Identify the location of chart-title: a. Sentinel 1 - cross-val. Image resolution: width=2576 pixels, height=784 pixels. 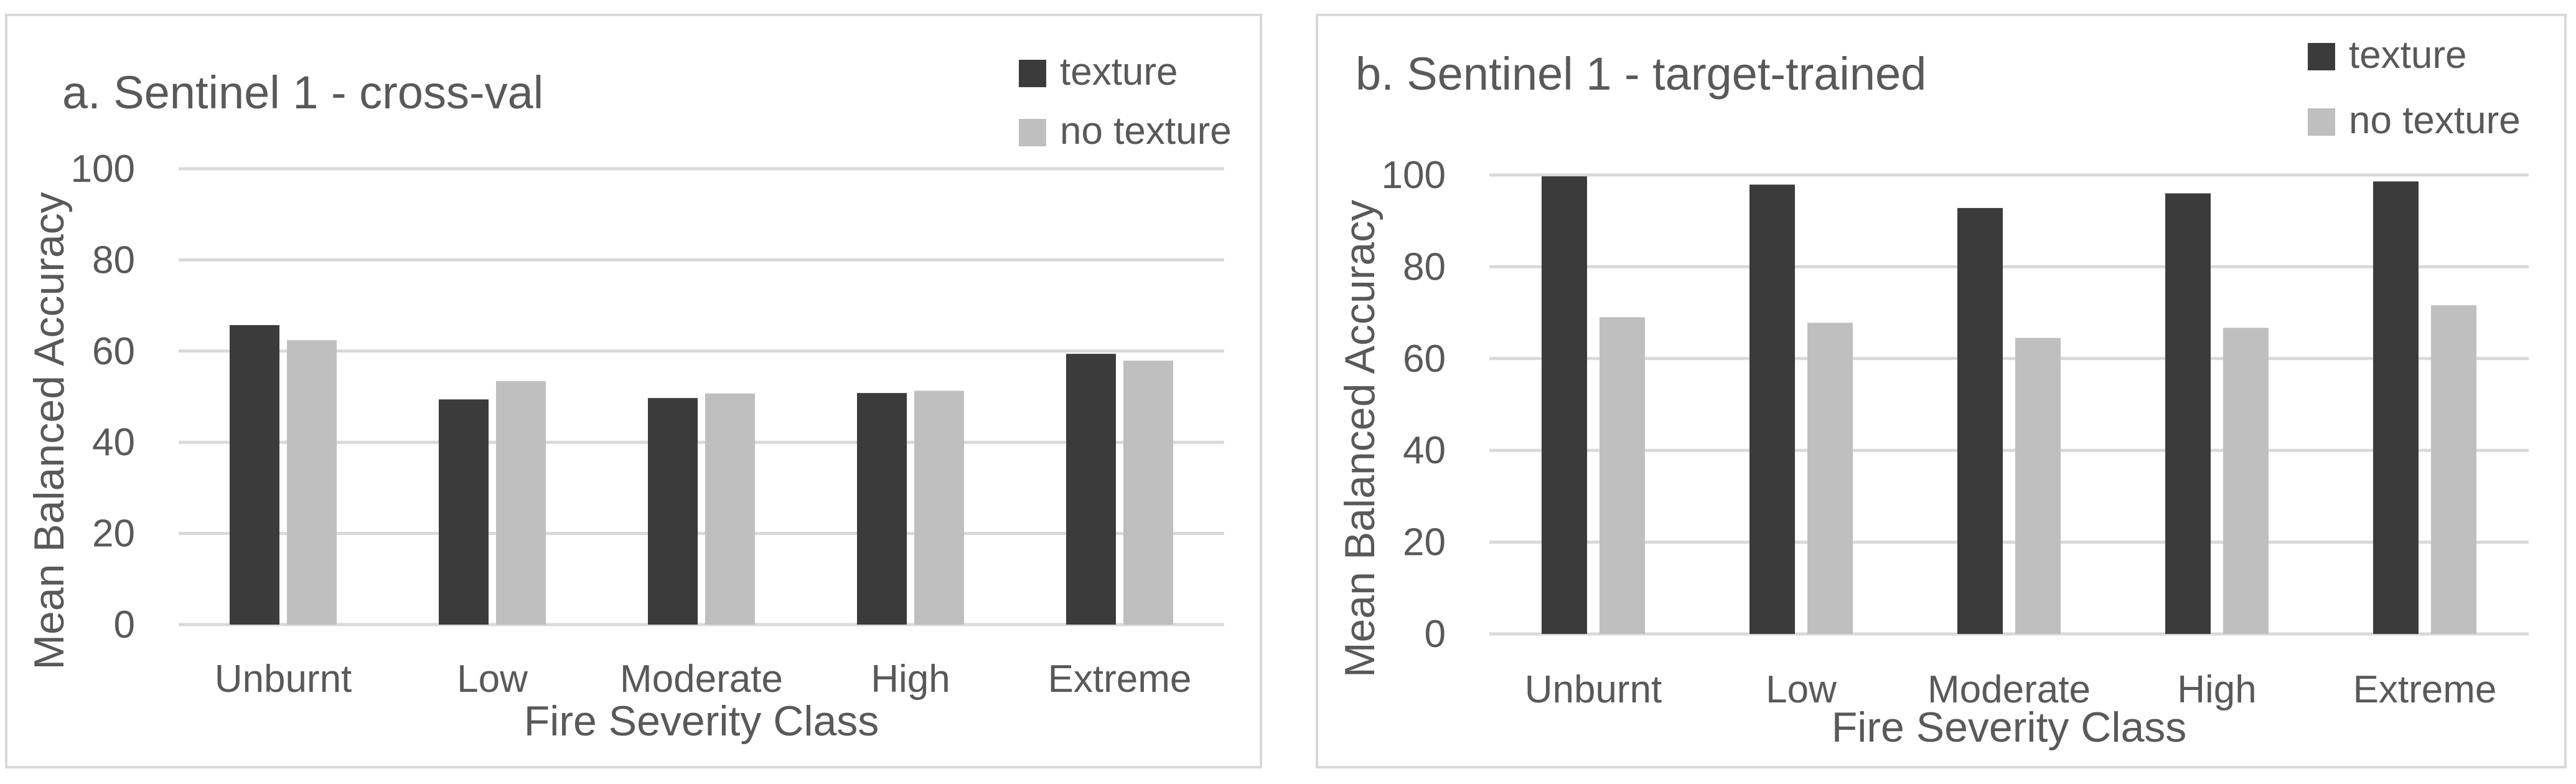
(302, 92).